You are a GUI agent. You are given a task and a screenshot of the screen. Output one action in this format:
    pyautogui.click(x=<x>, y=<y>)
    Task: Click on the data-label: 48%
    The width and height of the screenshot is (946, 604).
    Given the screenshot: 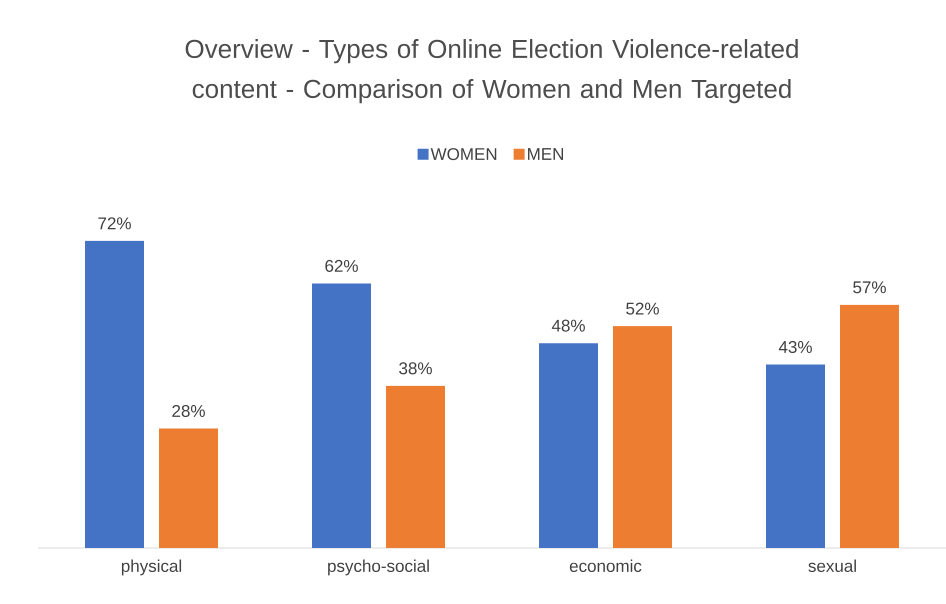 What is the action you would take?
    pyautogui.click(x=568, y=326)
    